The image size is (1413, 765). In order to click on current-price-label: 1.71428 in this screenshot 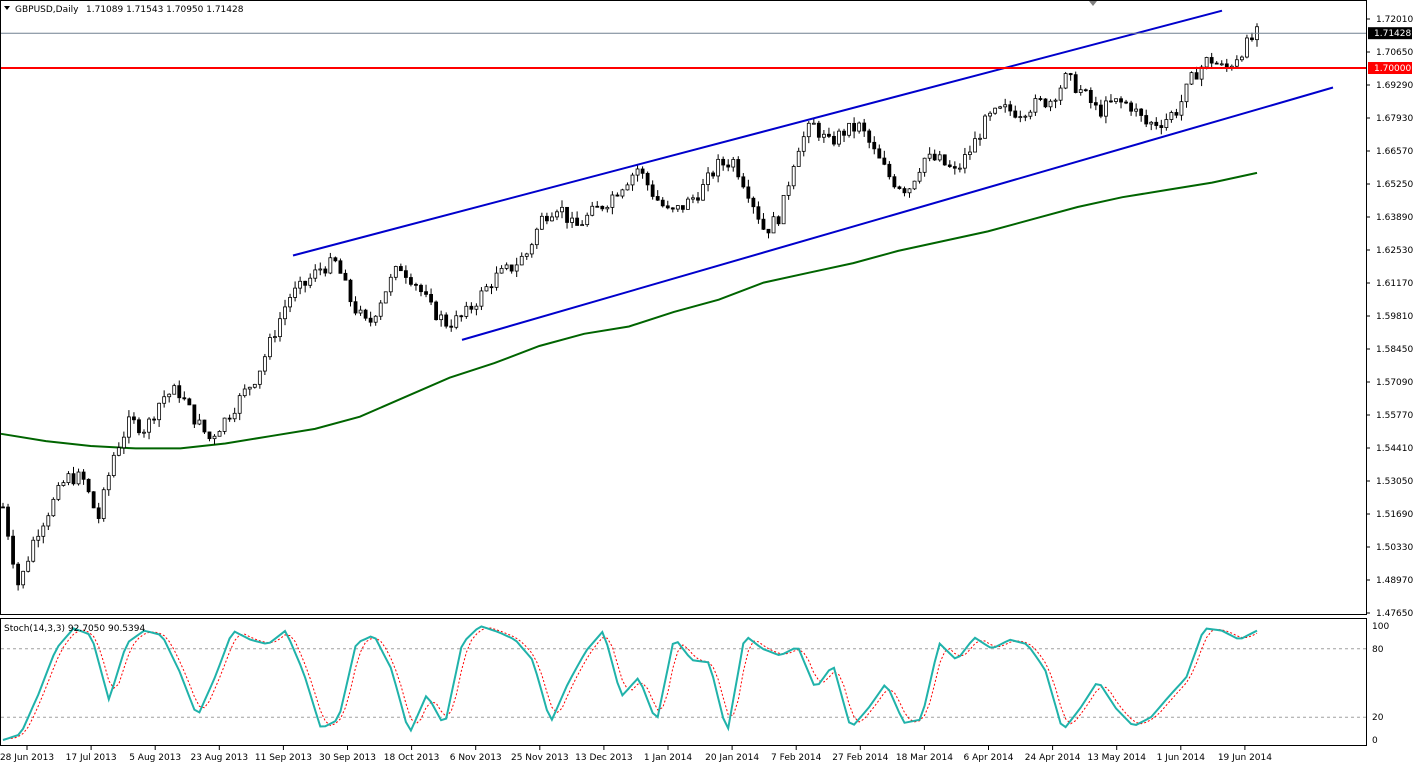, I will do `click(1392, 34)`.